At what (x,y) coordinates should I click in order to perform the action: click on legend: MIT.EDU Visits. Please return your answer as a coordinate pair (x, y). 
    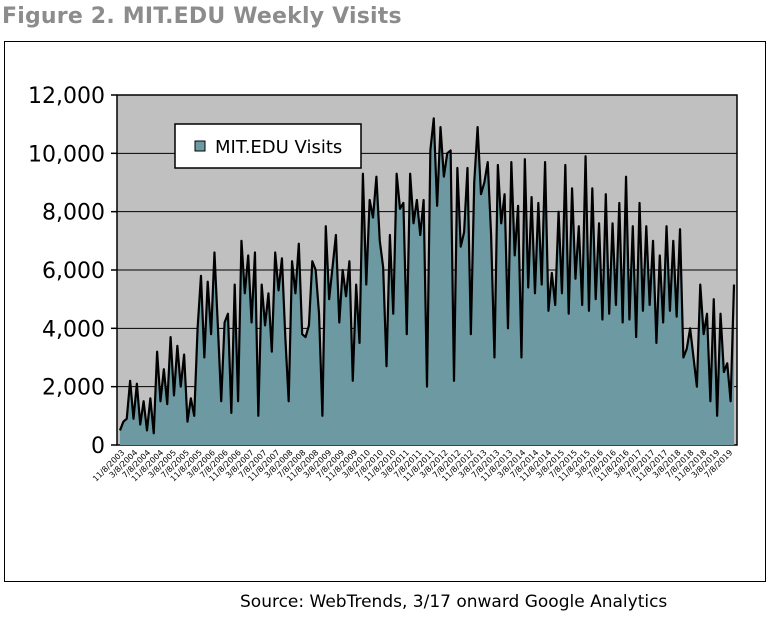
    Looking at the image, I should click on (268, 146).